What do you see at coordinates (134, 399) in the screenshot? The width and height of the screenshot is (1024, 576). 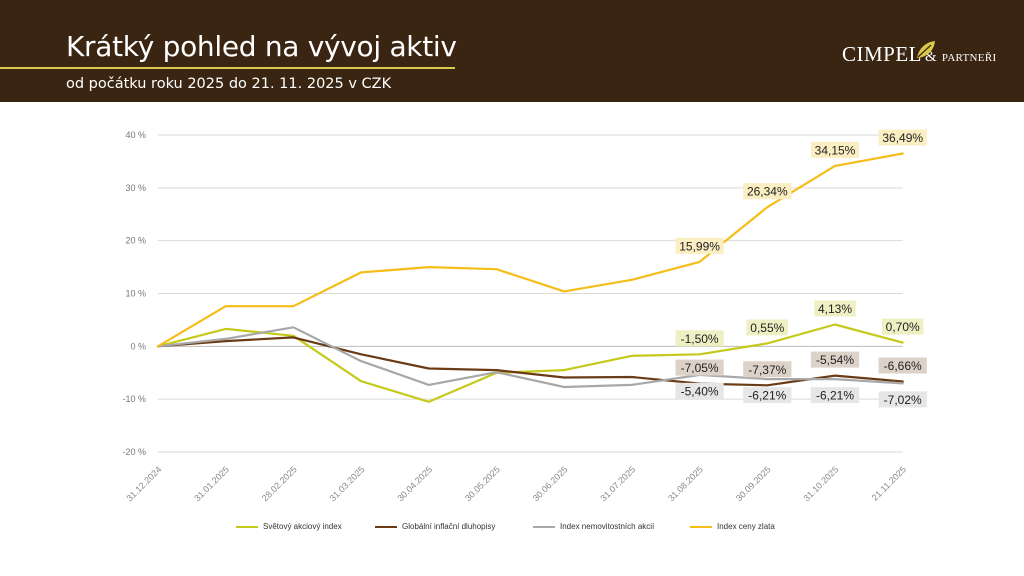 I see `y-tick-label: -10 %` at bounding box center [134, 399].